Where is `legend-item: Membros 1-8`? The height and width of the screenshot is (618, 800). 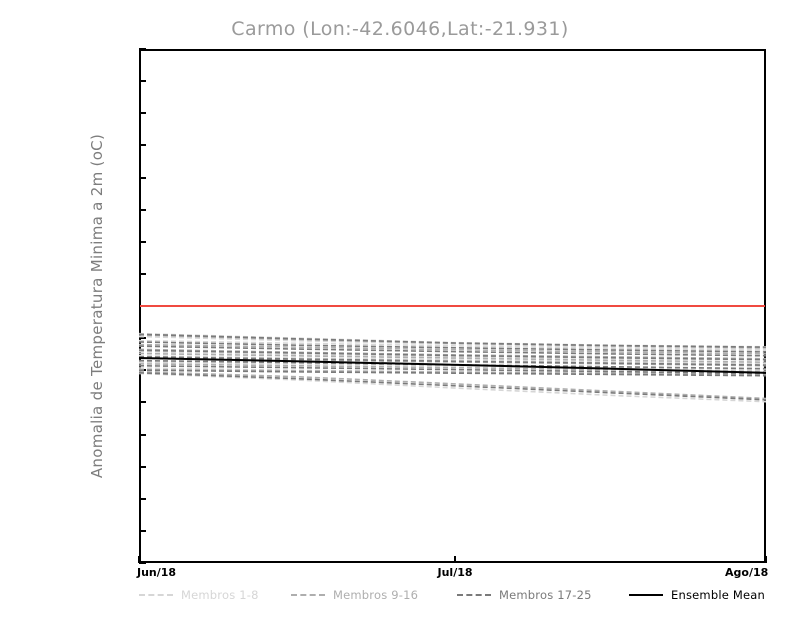
legend-item: Membros 1-8 is located at coordinates (199, 595).